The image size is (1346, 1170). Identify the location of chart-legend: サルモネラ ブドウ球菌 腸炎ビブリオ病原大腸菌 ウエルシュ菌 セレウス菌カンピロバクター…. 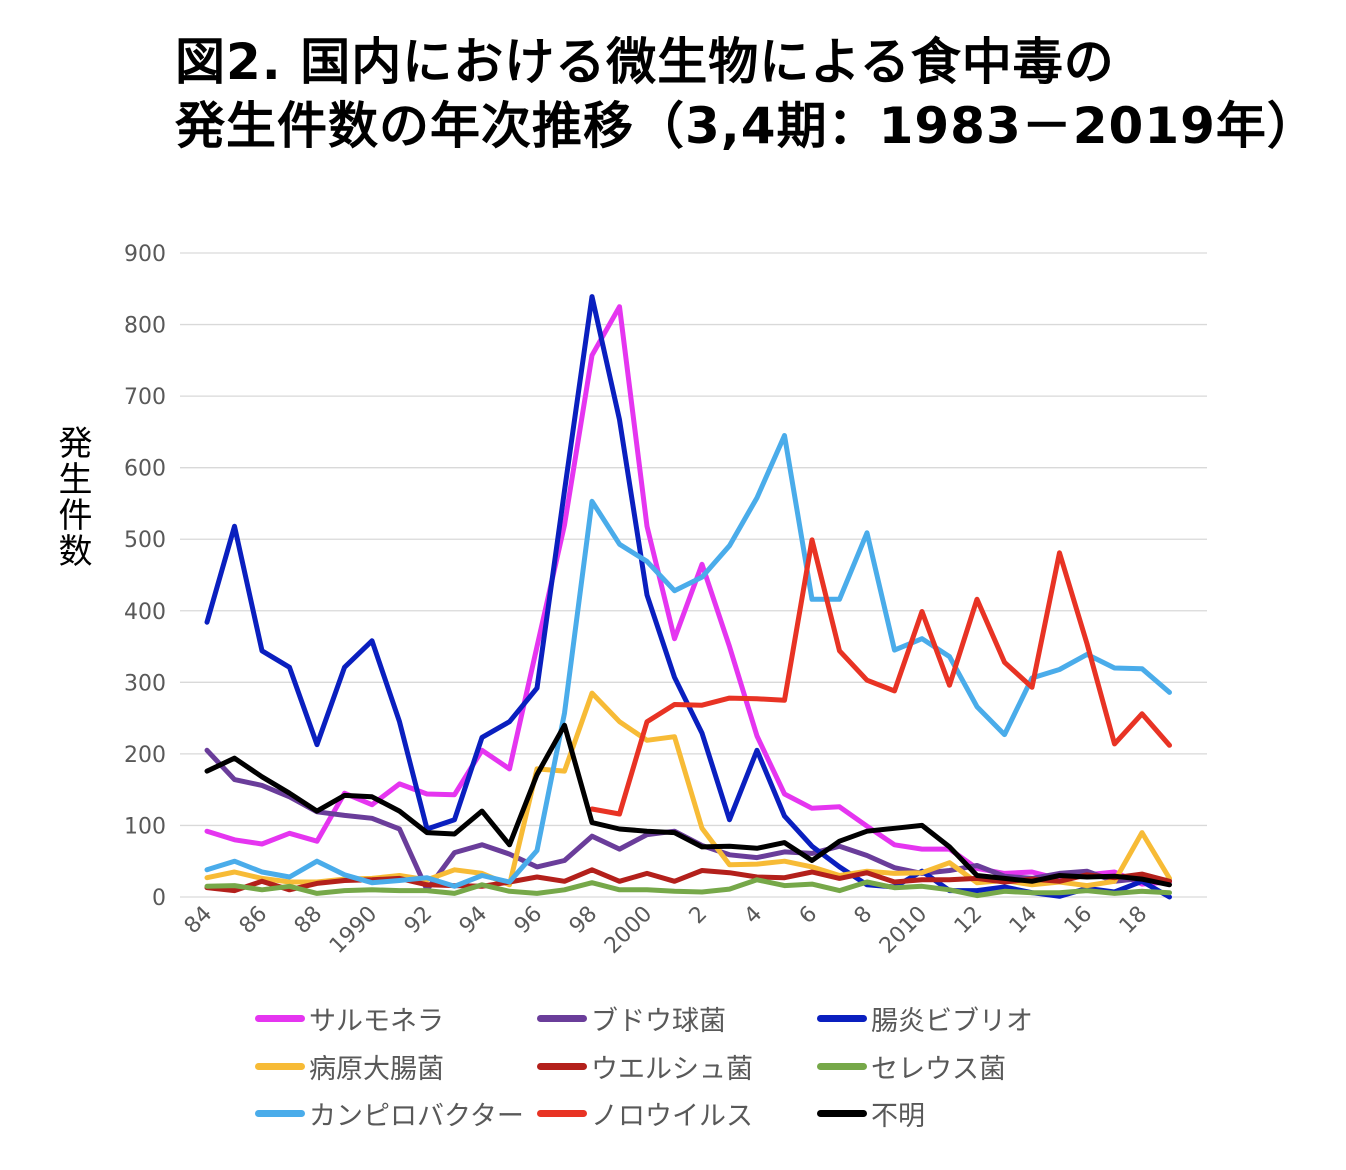
(755, 1073).